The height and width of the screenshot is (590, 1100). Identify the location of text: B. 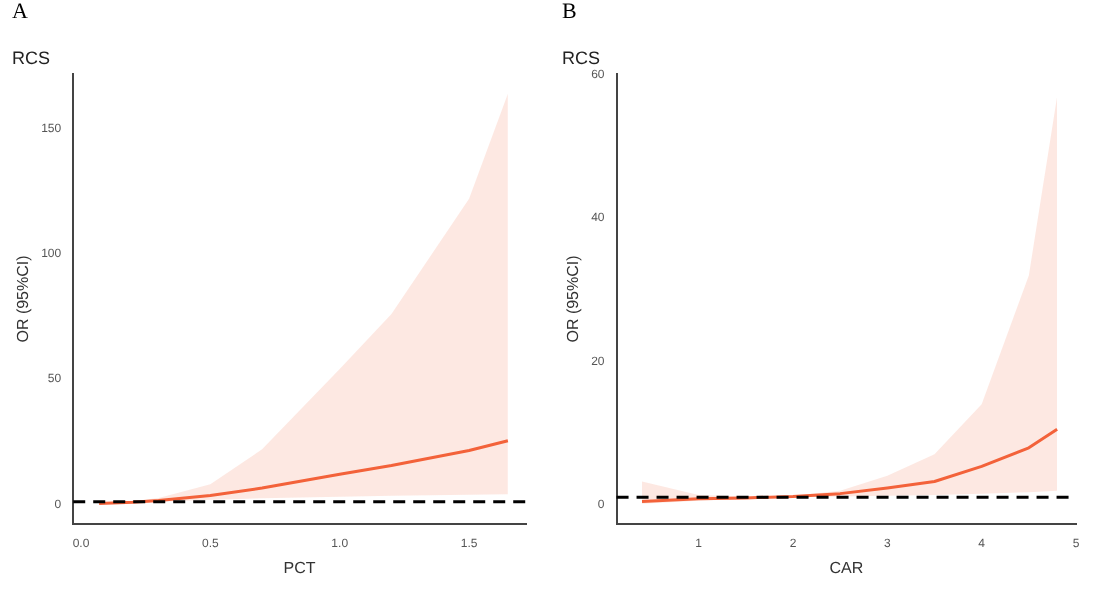
(569, 12).